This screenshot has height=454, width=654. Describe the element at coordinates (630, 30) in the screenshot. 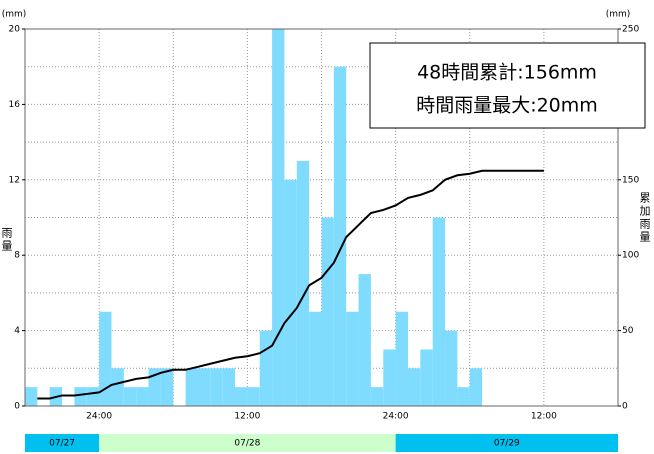

I see `y2-tick-label: 250` at that location.